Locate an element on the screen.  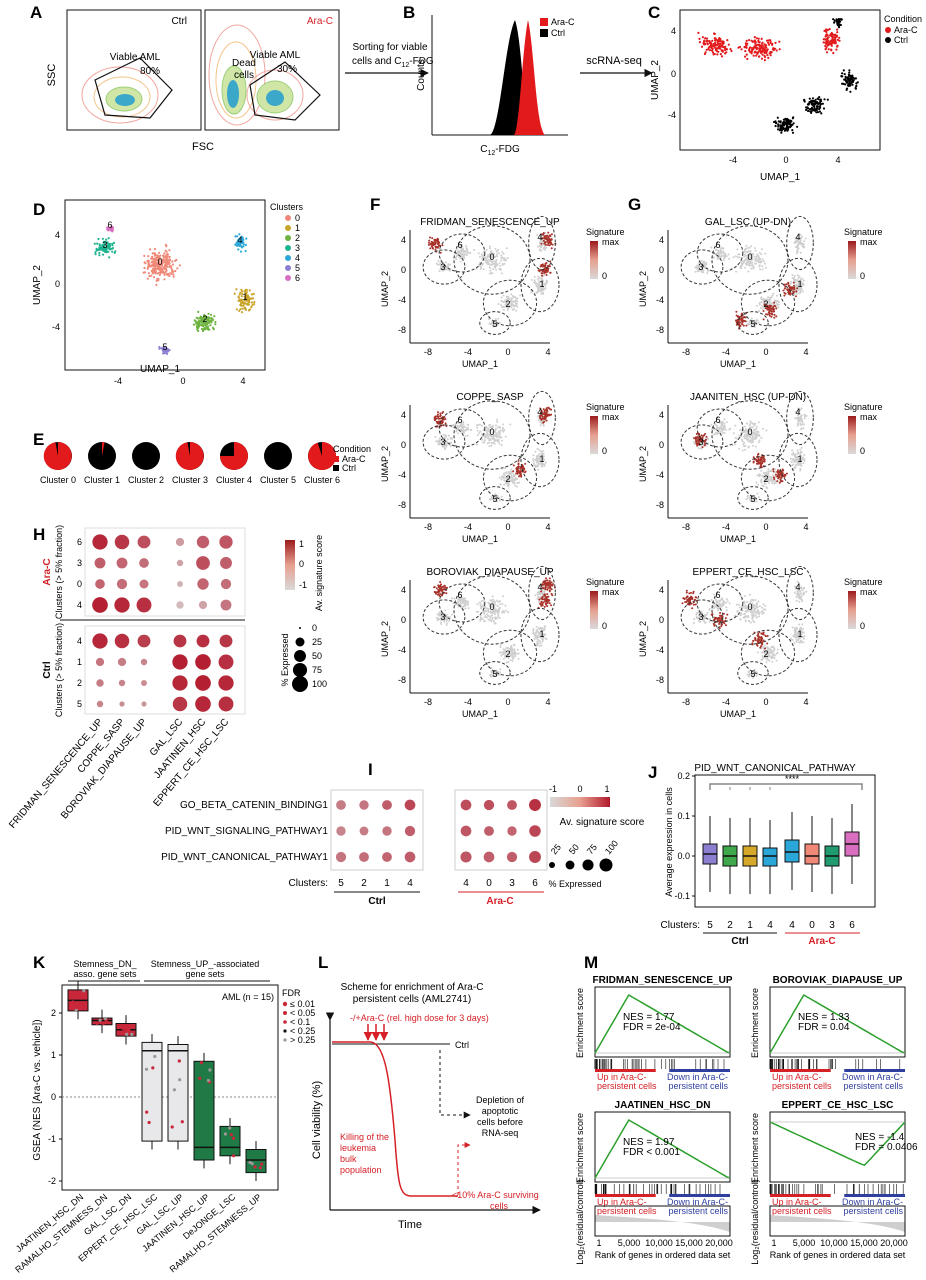
umap-title-G3: EPPERT_CE_HSC_LSC is located at coordinates (748, 572).